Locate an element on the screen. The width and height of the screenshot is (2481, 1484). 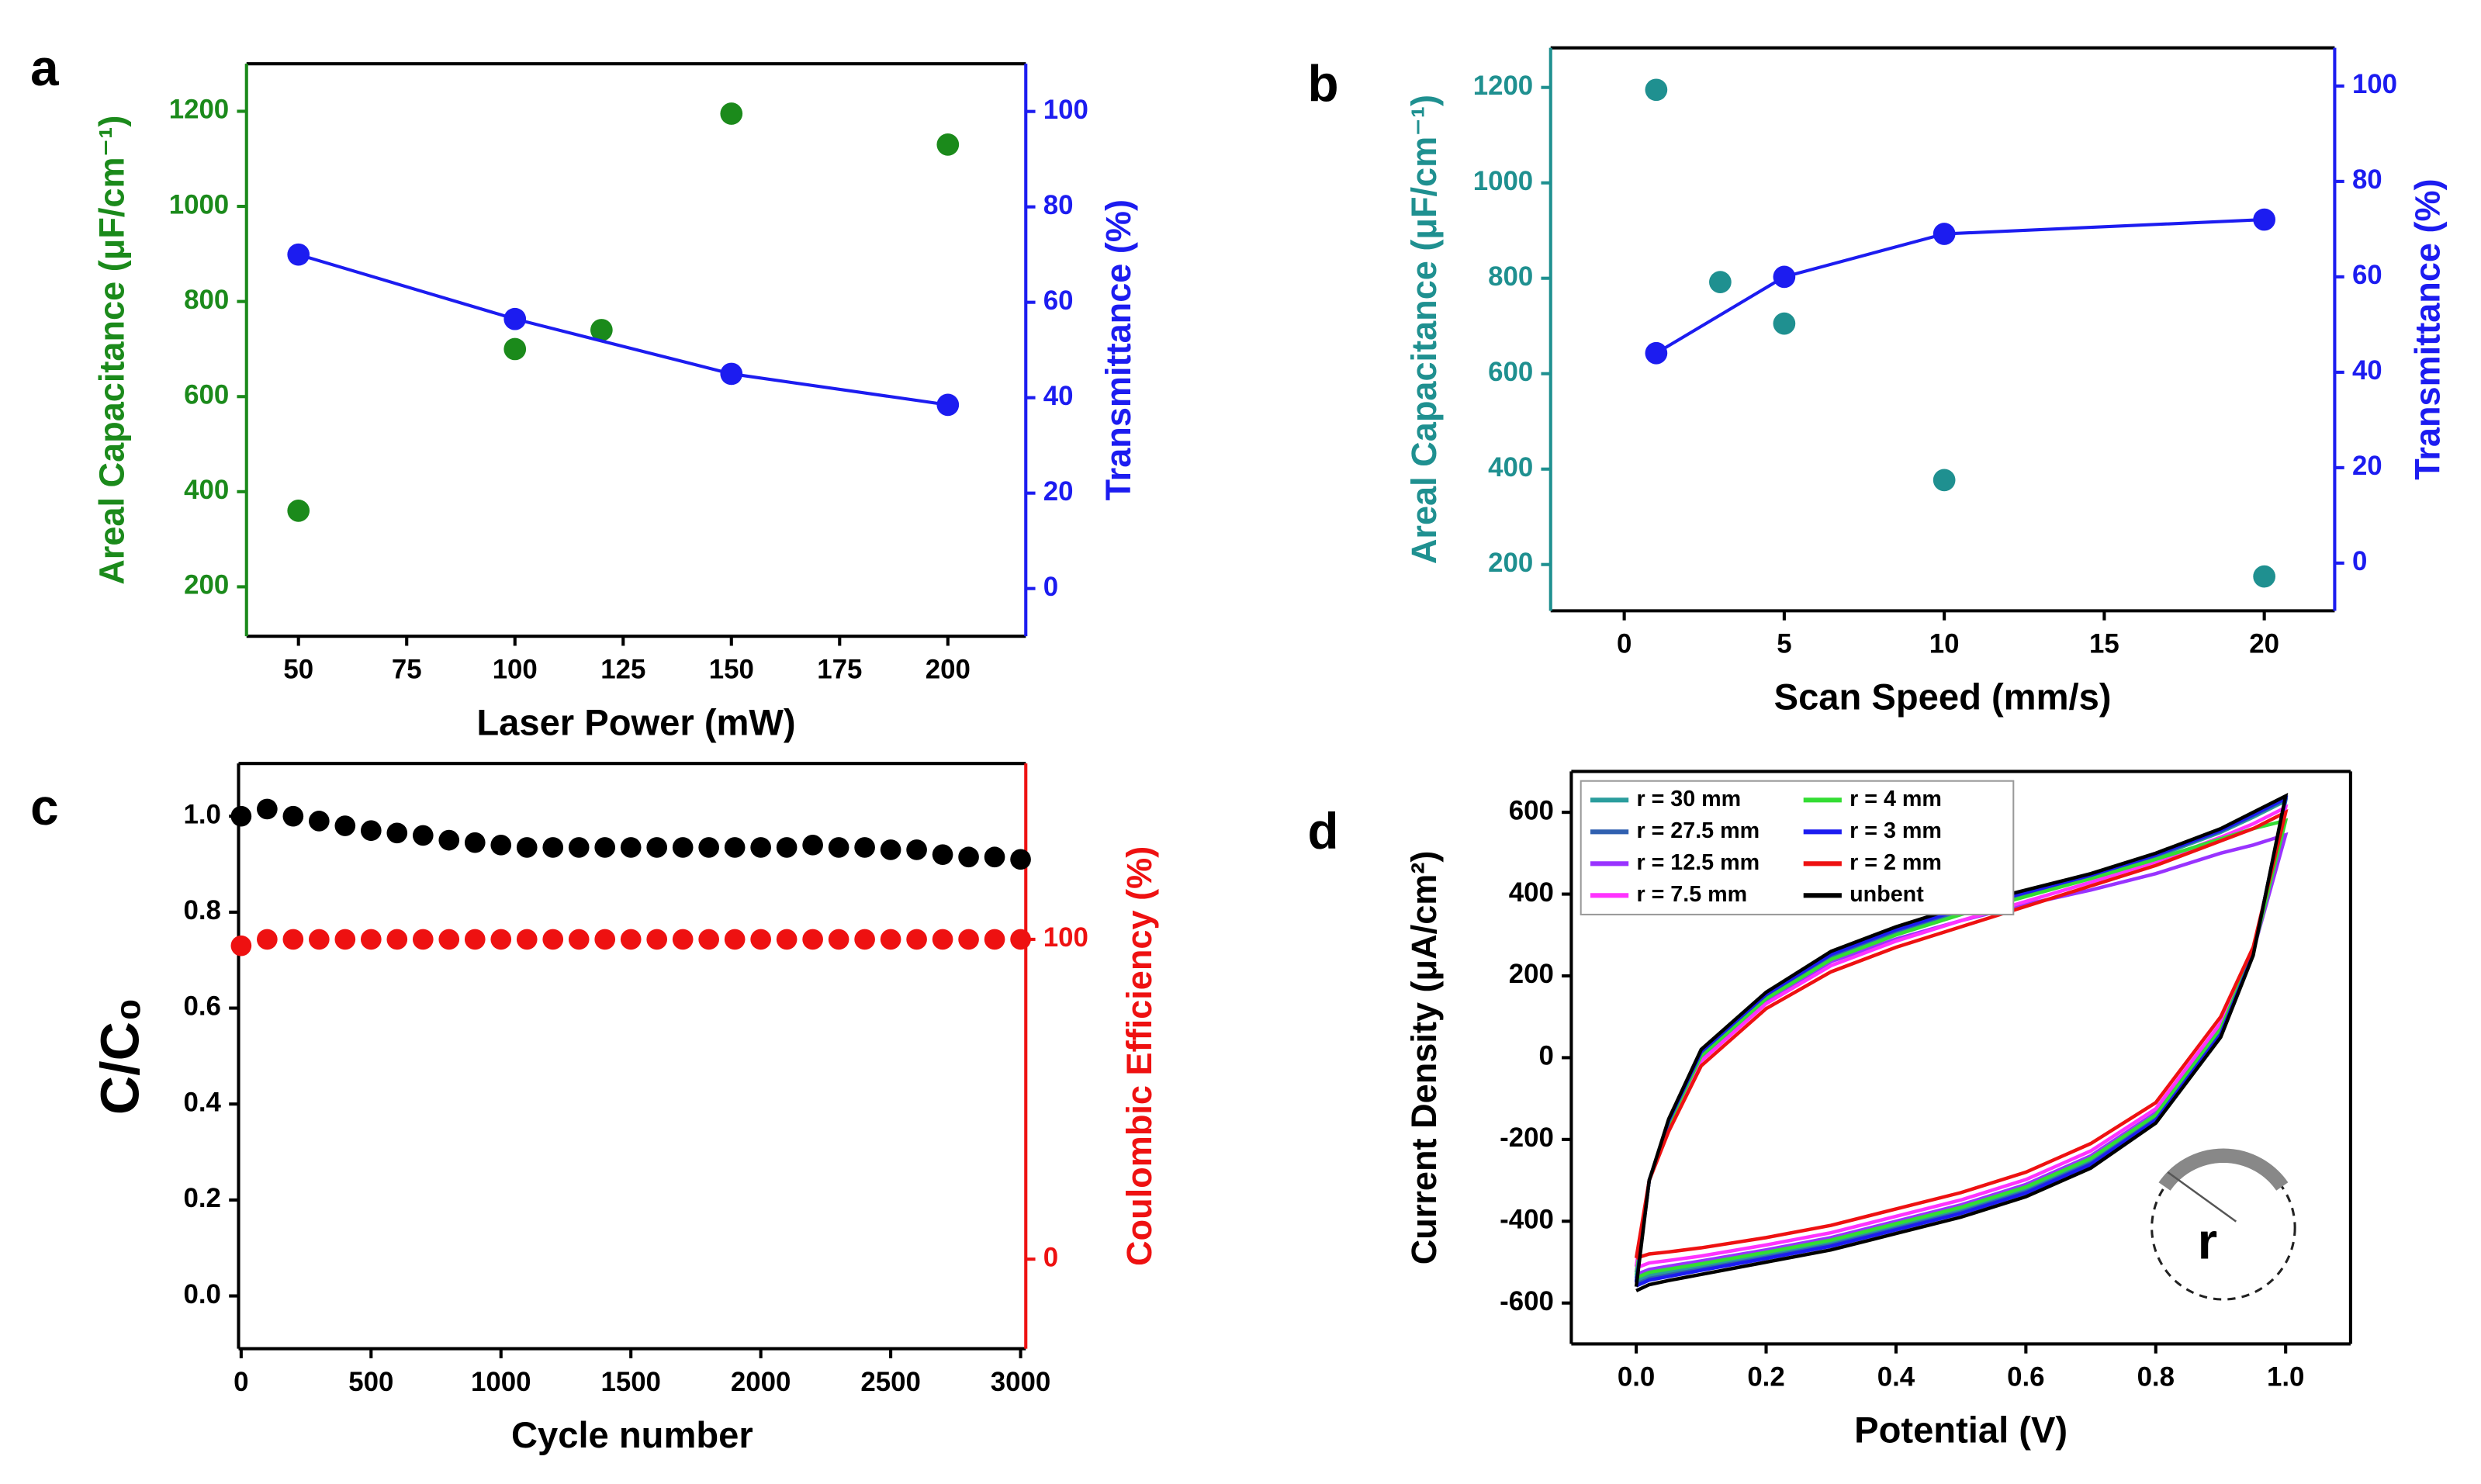
x-tick-label: 5 is located at coordinates (1784, 644).